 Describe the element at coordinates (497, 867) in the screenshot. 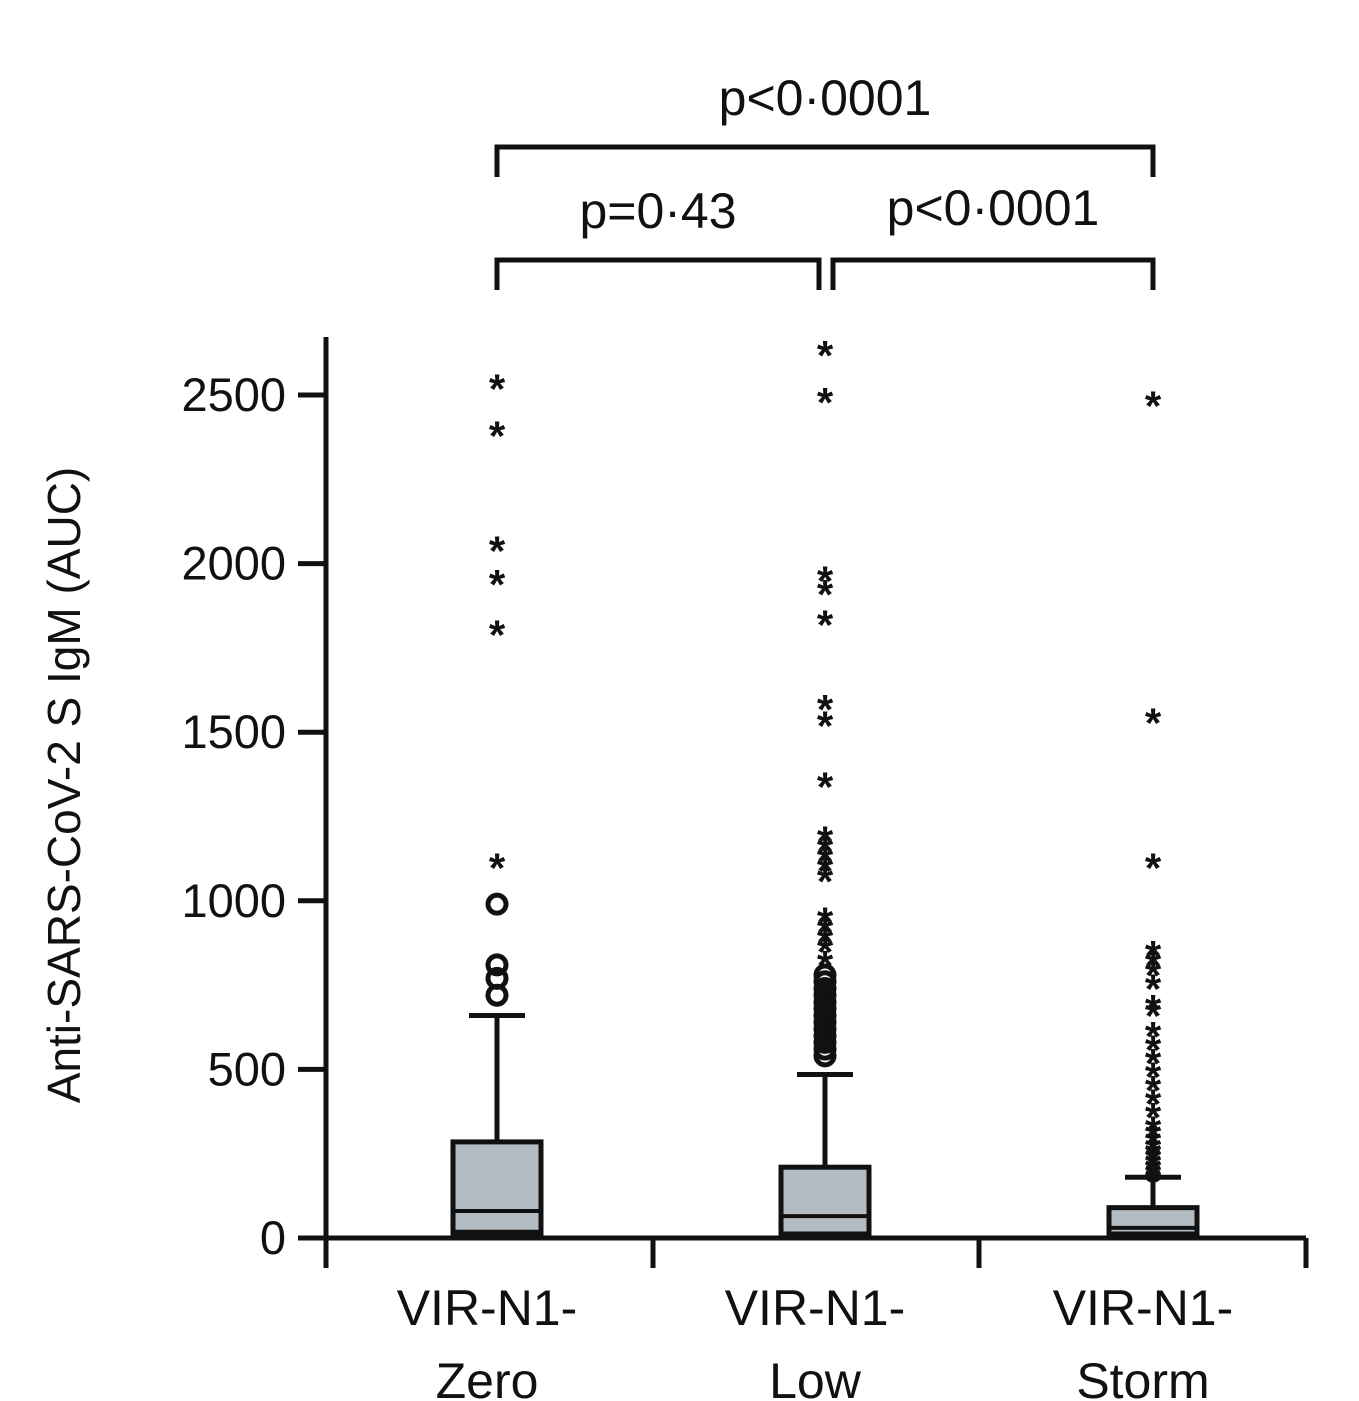

I see `outlier-star-0-0: *` at that location.